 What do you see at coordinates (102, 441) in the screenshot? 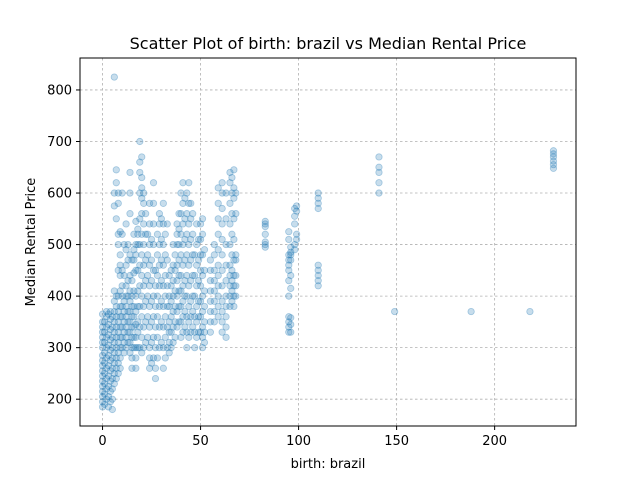
I see `x-tick-label: 0` at bounding box center [102, 441].